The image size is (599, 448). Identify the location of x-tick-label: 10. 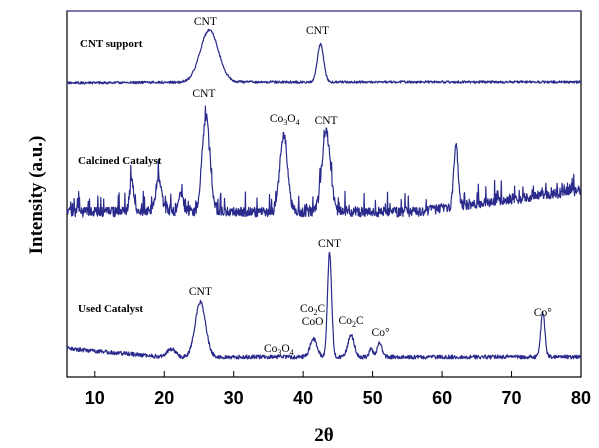
(95, 398).